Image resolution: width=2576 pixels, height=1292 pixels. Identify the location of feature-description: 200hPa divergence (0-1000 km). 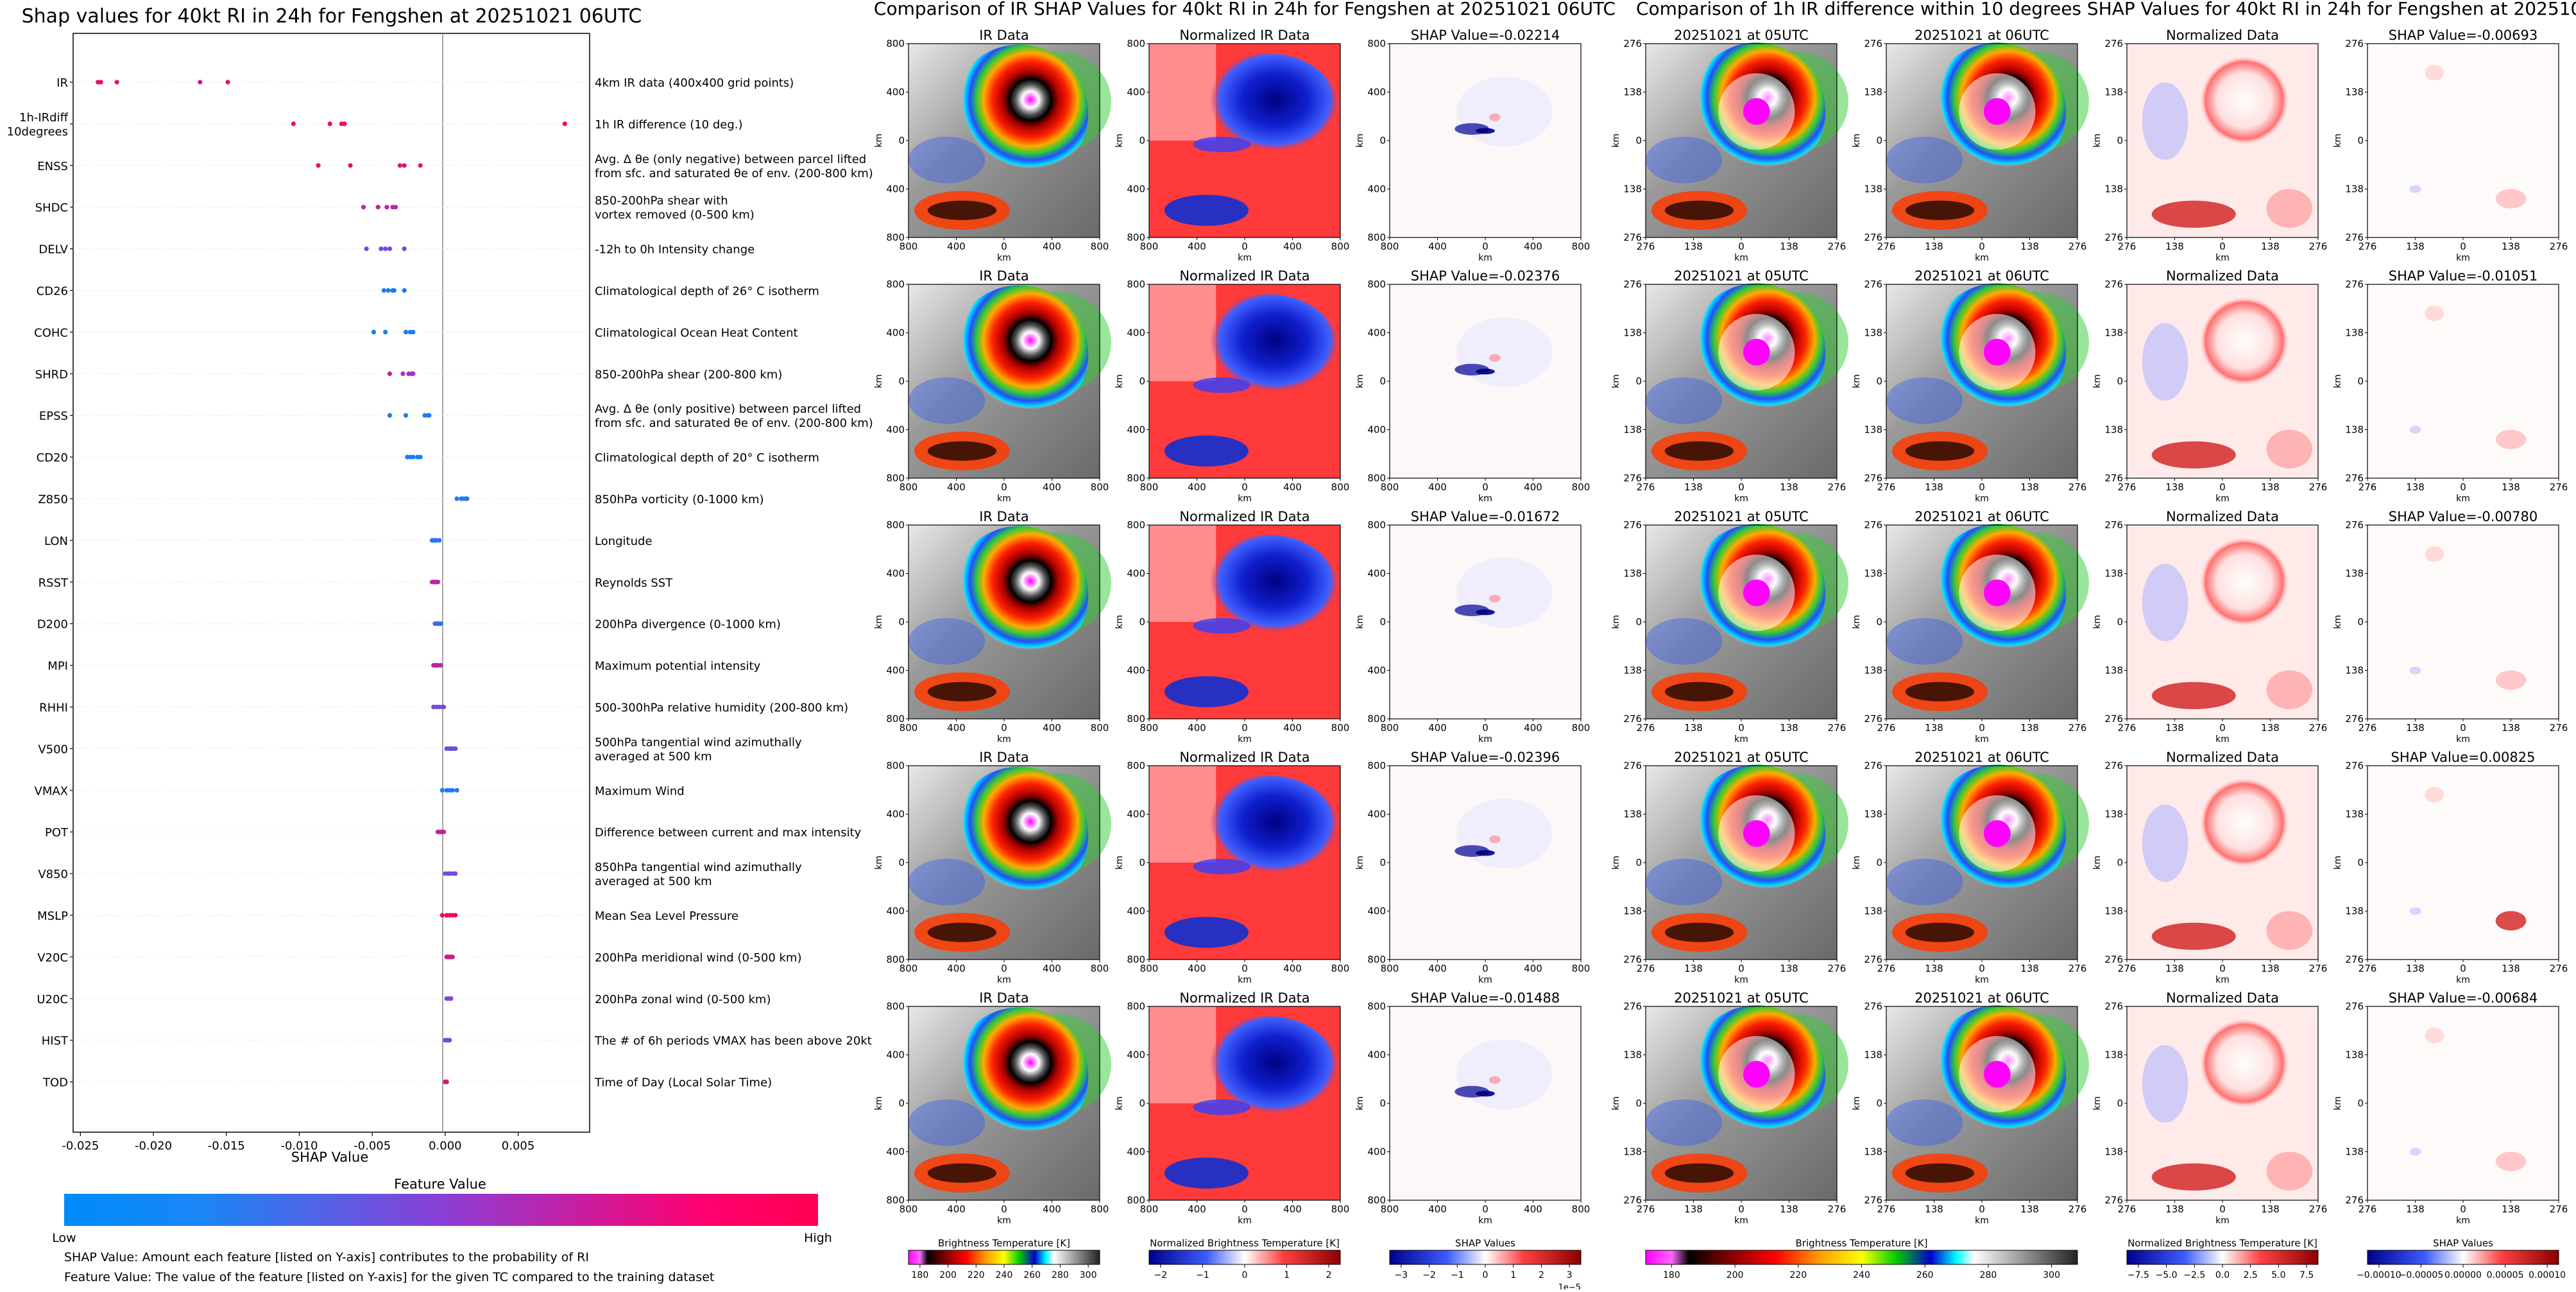
(688, 625).